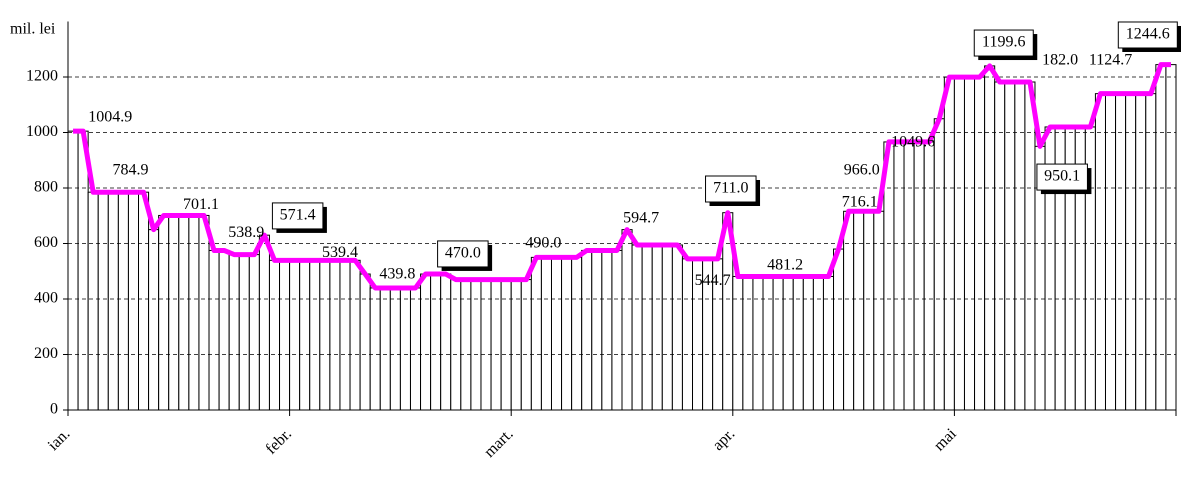 The image size is (1181, 477). I want to click on annotation-text: 1049.6, so click(913, 142).